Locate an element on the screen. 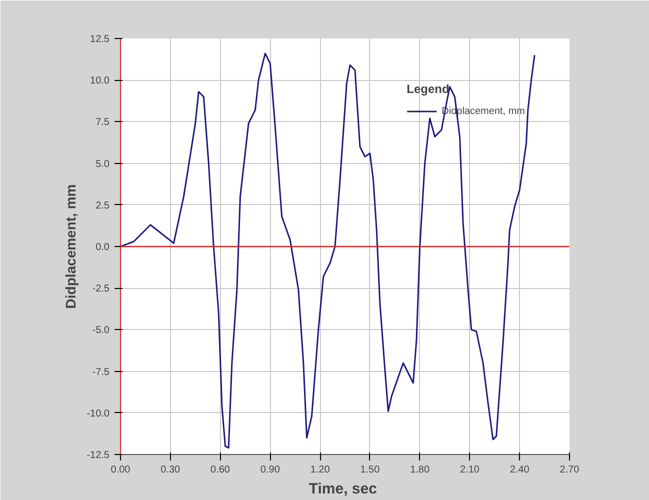 The height and width of the screenshot is (500, 649). x-axis-title: Time, sec is located at coordinates (342, 489).